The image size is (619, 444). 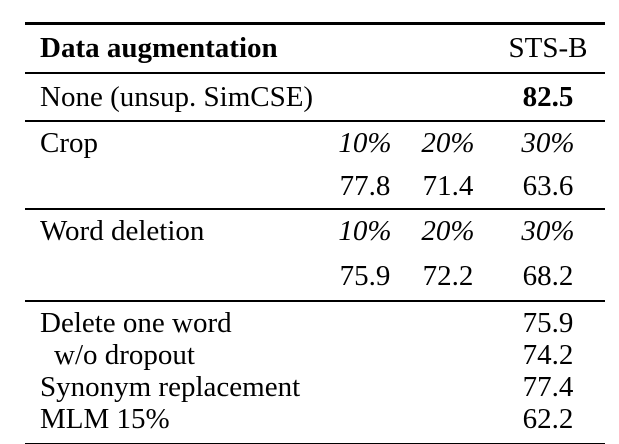 What do you see at coordinates (124, 354) in the screenshot?
I see `wo-dropout-label: w/o dropout` at bounding box center [124, 354].